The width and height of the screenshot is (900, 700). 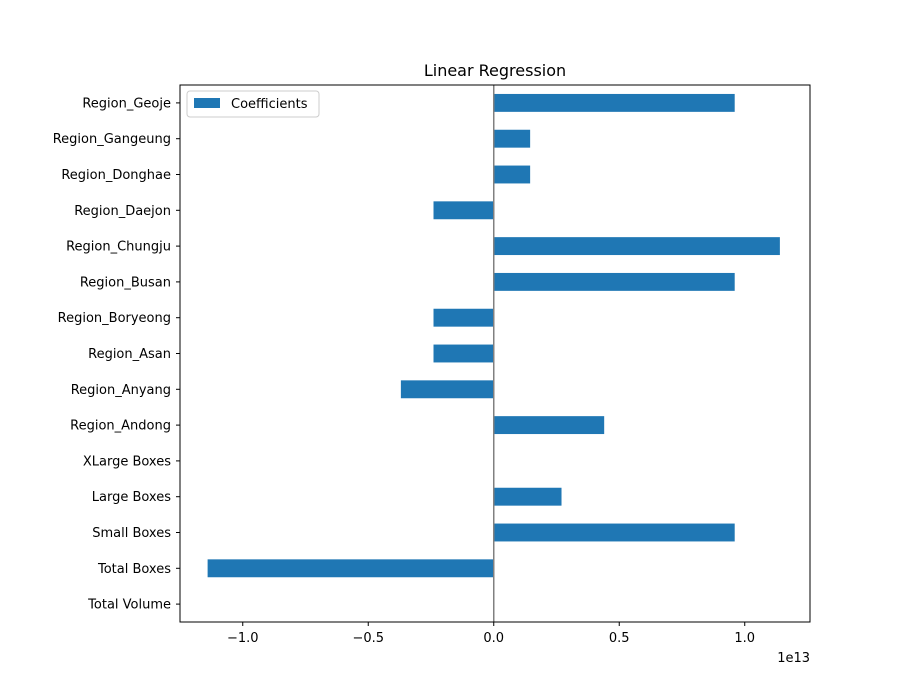 I want to click on legend: Coefficients, so click(x=253, y=104).